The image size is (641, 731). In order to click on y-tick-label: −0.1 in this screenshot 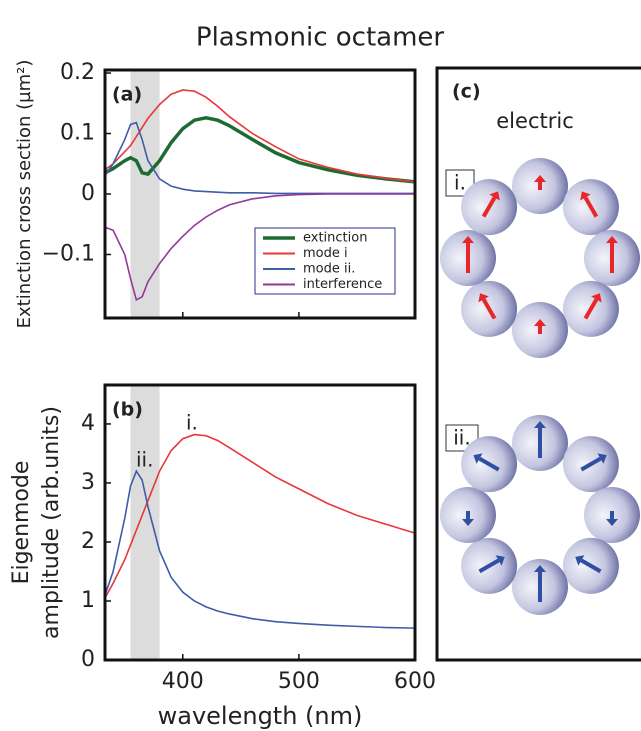, I will do `click(68, 253)`.